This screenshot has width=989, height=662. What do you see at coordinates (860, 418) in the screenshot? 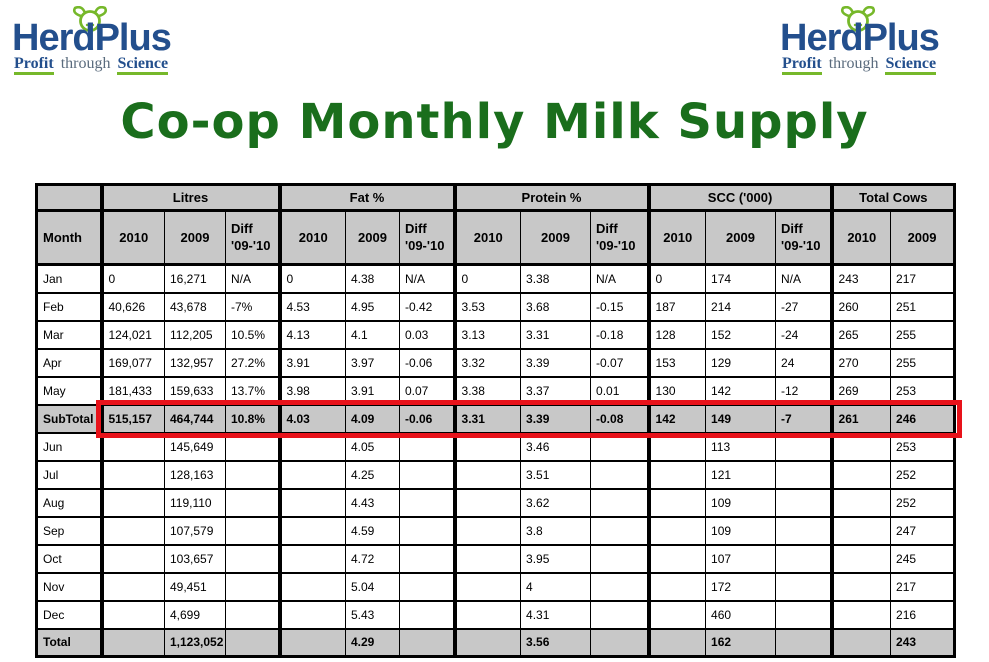
I see `table-cell: 261` at bounding box center [860, 418].